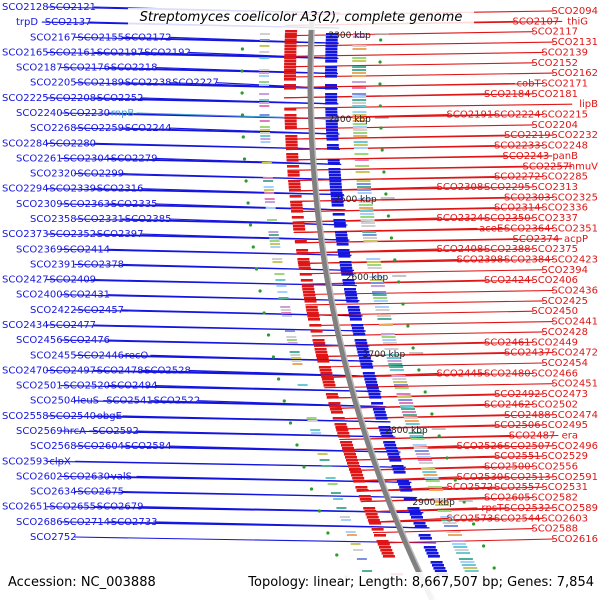 The width and height of the screenshot is (600, 604). I want to click on right-gene-label: thiG, so click(577, 21).